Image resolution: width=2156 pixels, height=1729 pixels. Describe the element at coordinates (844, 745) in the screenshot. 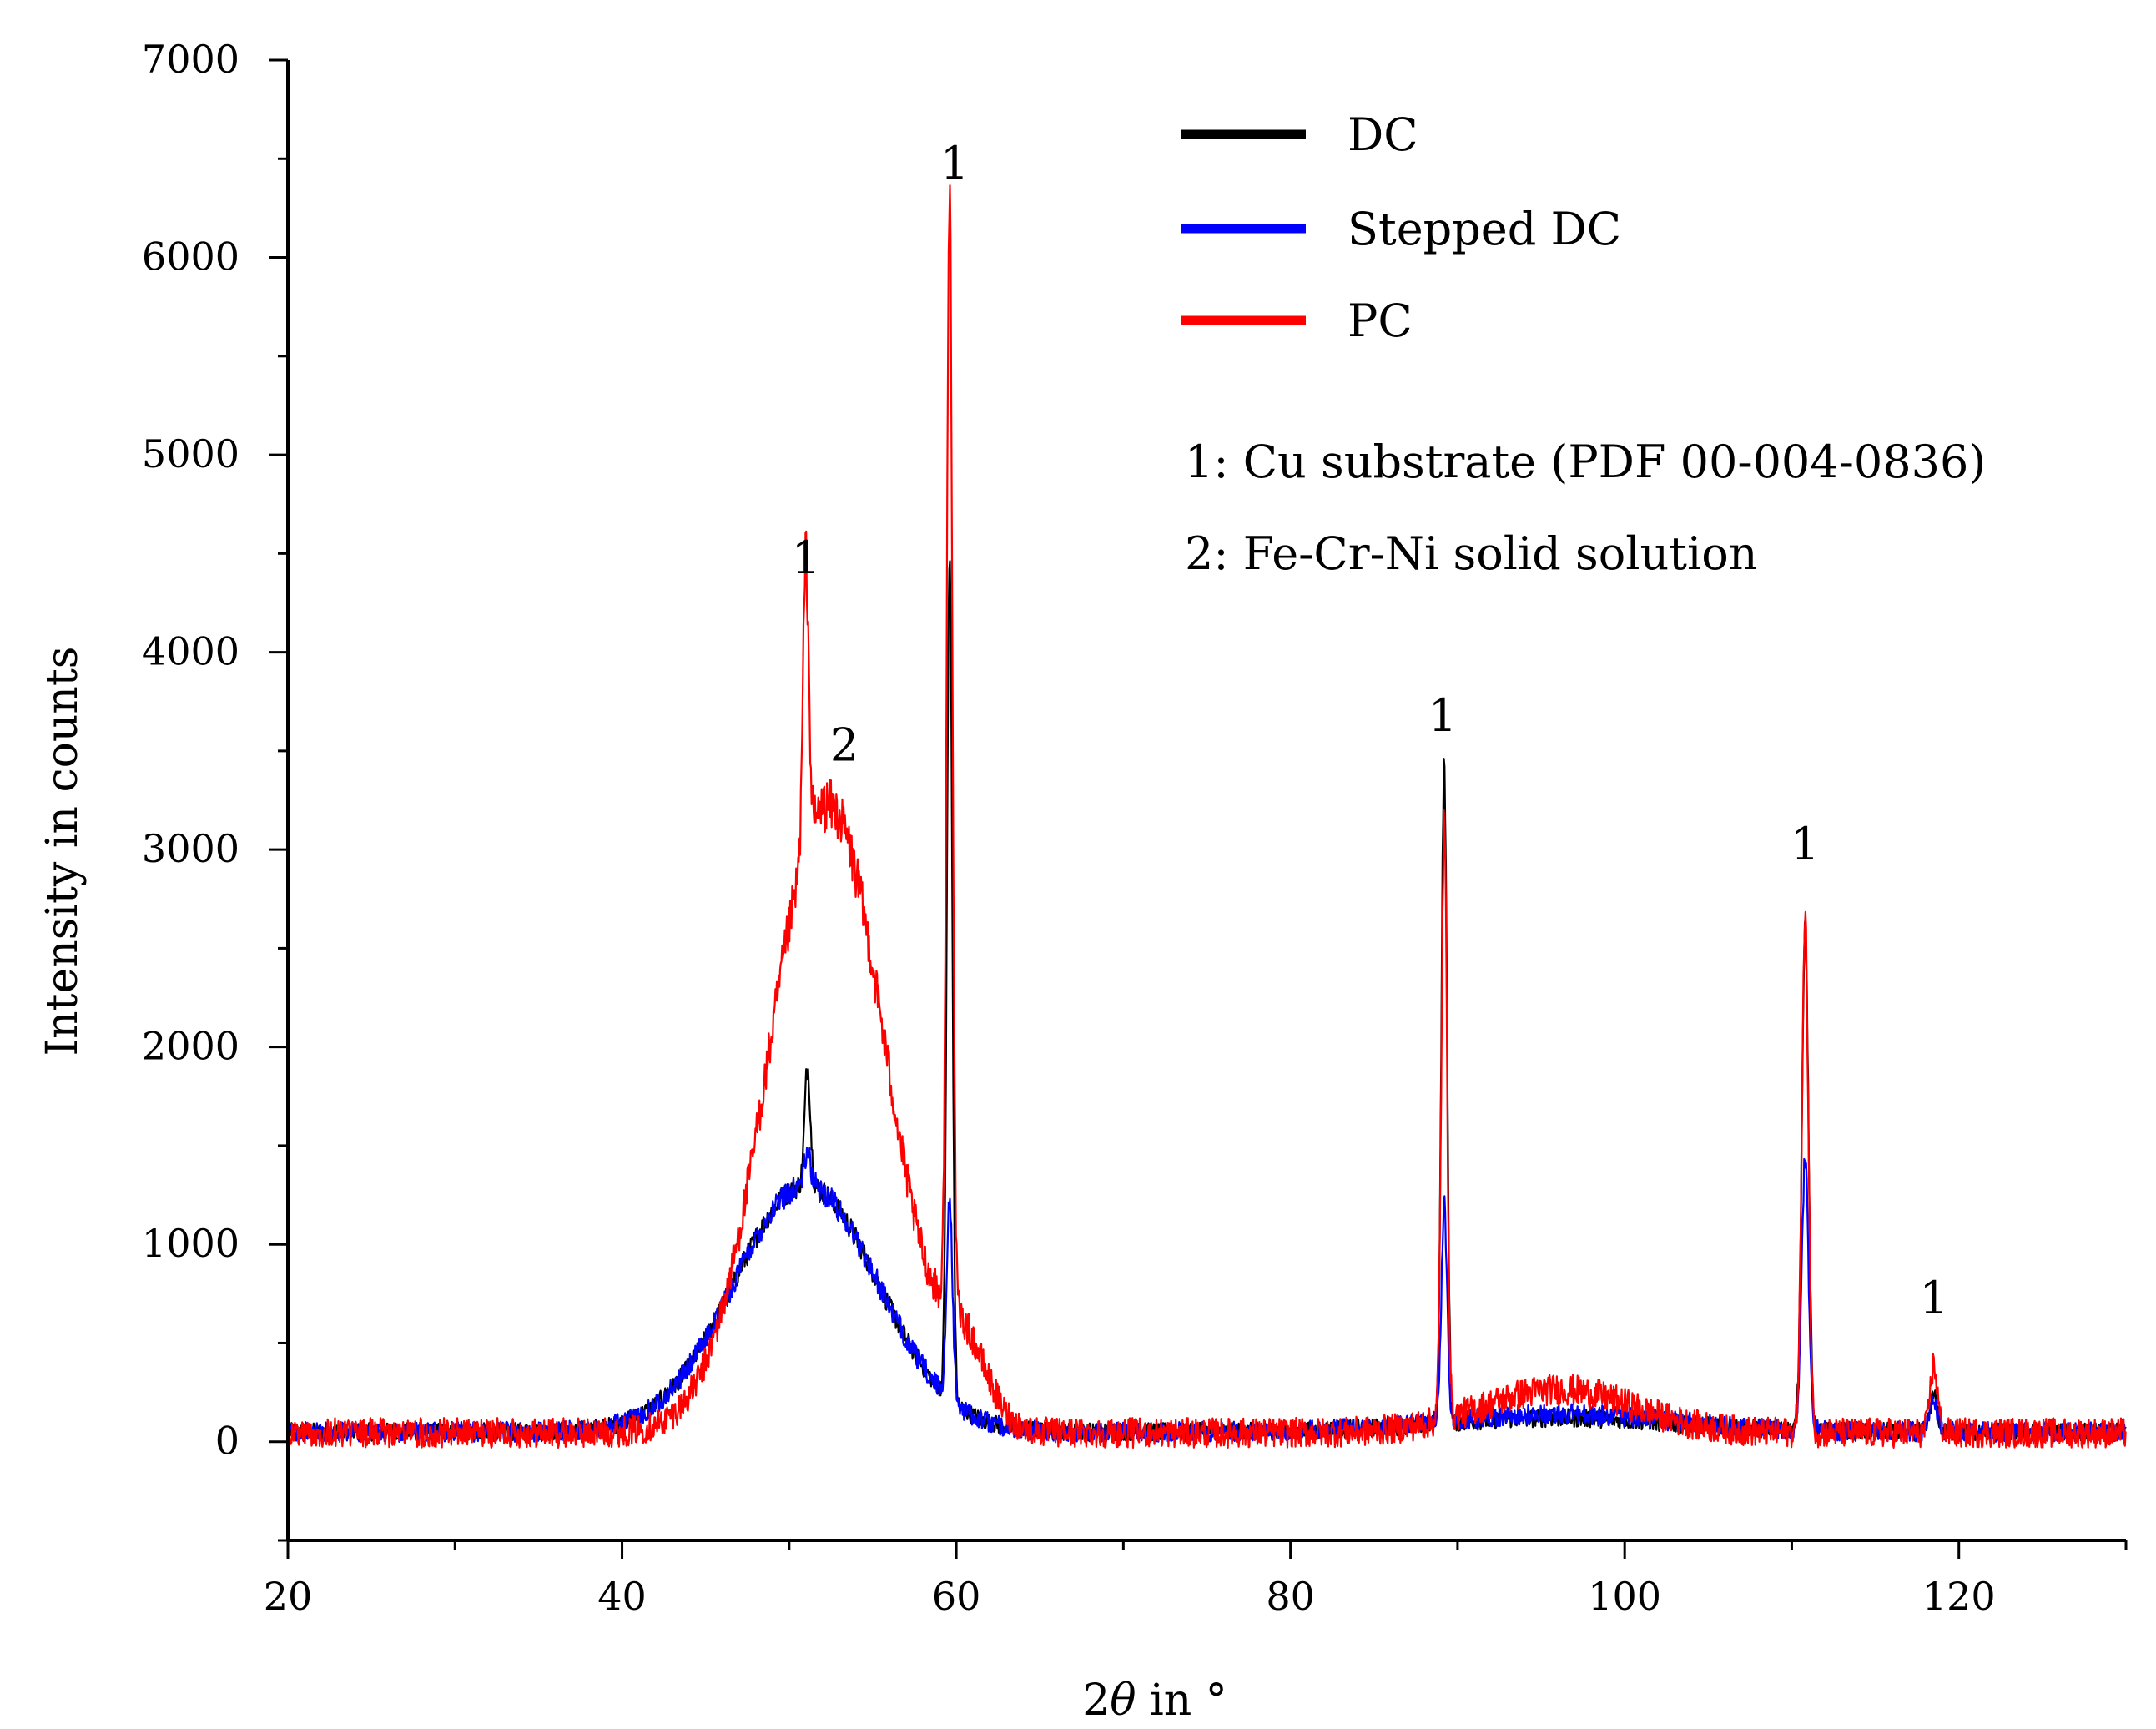

I see `peak-annotation: 2` at that location.